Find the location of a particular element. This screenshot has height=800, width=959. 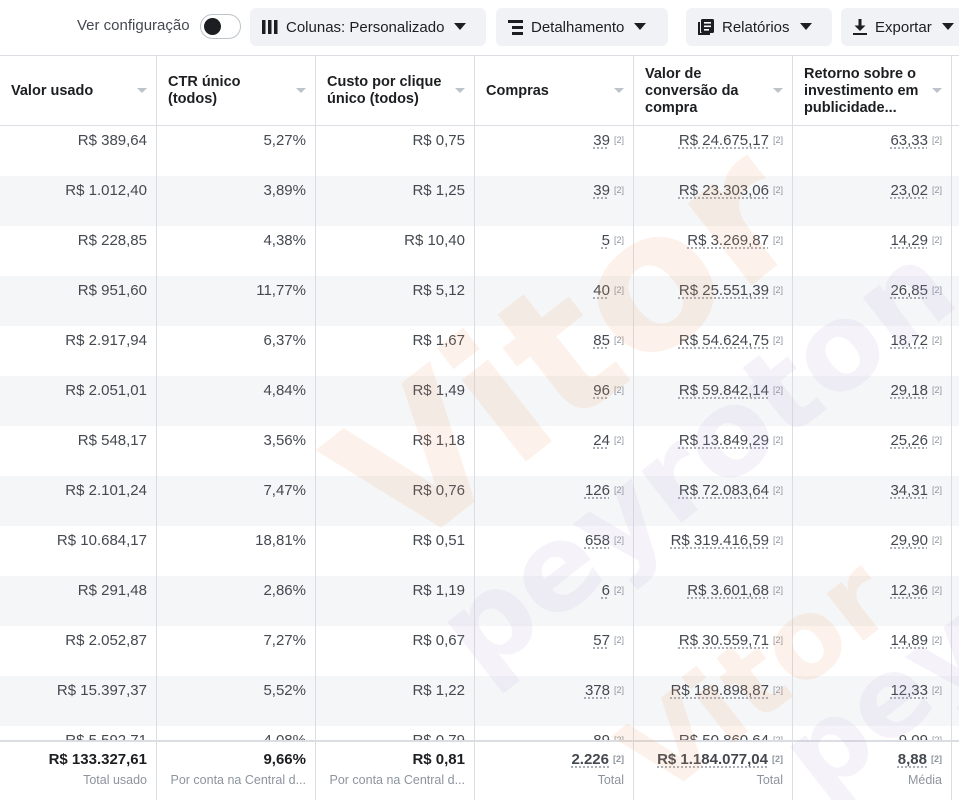

cell-value: R$ 54.624,75 is located at coordinates (723, 340).